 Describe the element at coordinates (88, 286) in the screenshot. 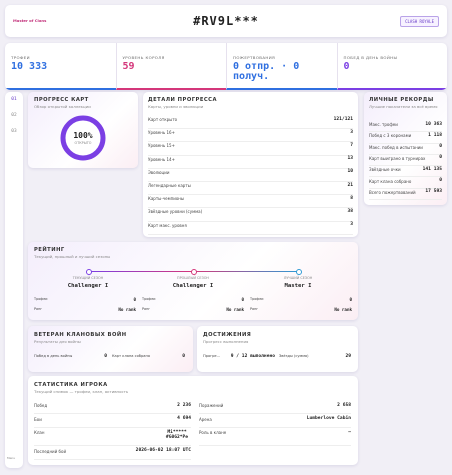

I see `season-league: Challenger I` at that location.